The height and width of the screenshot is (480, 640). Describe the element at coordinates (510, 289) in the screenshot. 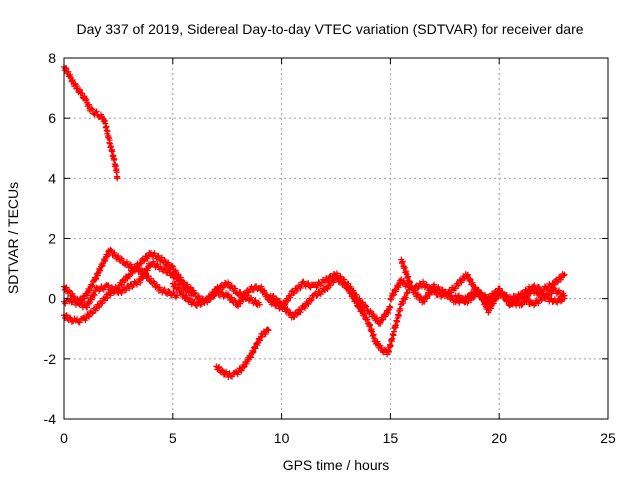

I see `series-arc-i` at that location.